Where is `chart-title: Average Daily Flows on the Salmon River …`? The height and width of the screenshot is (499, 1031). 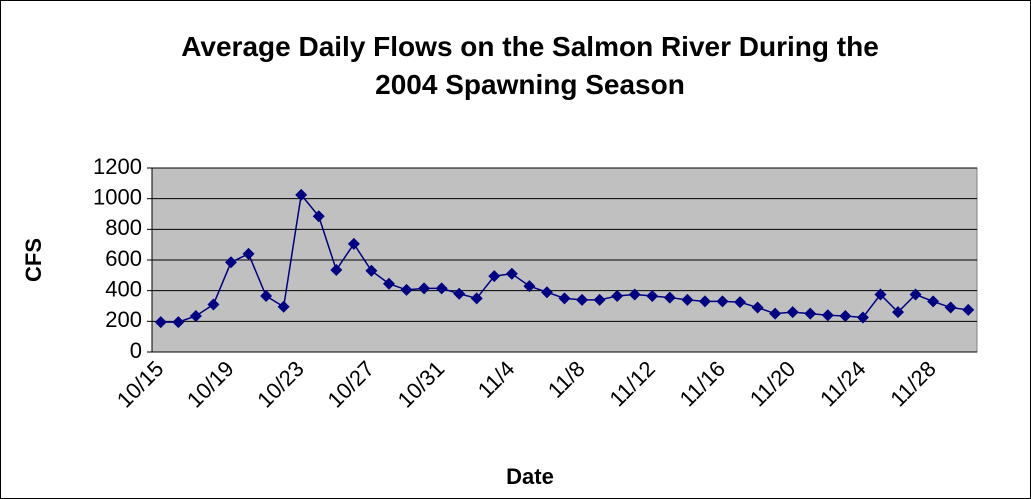 chart-title: Average Daily Flows on the Salmon River … is located at coordinates (530, 65).